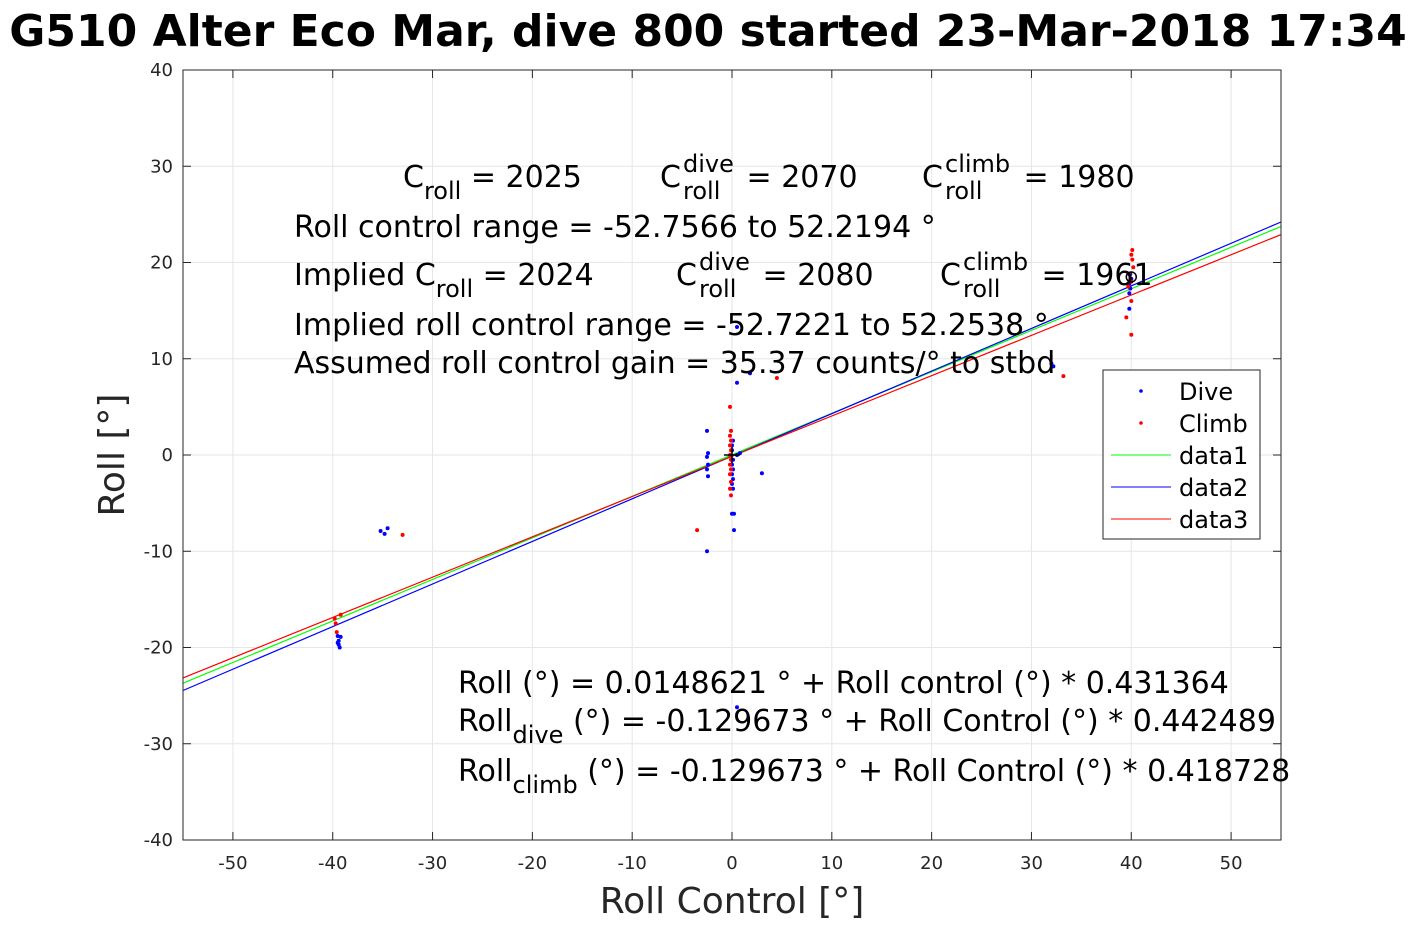 The width and height of the screenshot is (1417, 945). I want to click on x-tick-label: 0, so click(731, 863).